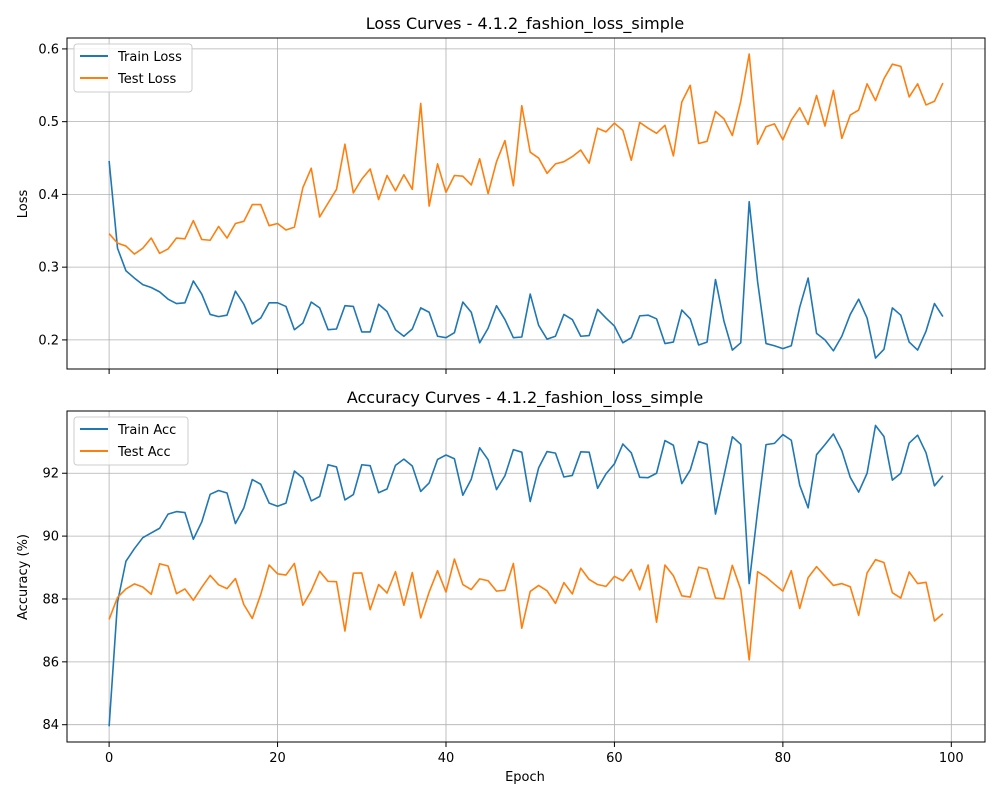 This screenshot has width=1000, height=800. What do you see at coordinates (951, 758) in the screenshot?
I see `accuracy-x-tick-label: 100` at bounding box center [951, 758].